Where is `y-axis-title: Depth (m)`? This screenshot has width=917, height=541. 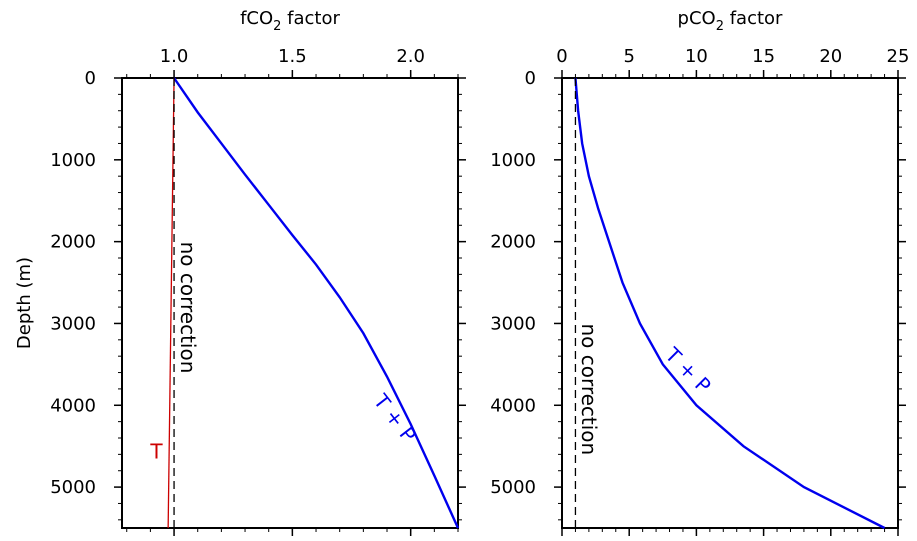
y-axis-title: Depth (m) is located at coordinates (24, 303).